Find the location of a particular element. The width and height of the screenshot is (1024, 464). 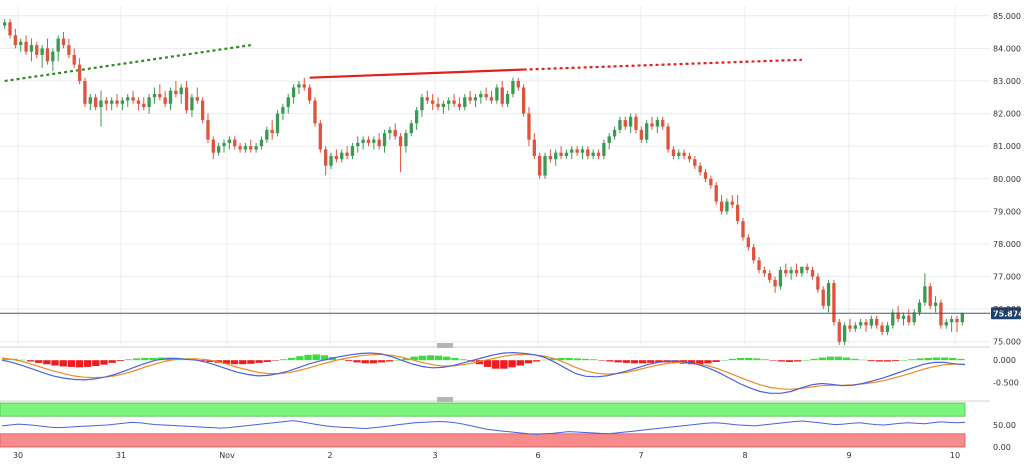

price-y-tick: 84.000 is located at coordinates (1007, 48).